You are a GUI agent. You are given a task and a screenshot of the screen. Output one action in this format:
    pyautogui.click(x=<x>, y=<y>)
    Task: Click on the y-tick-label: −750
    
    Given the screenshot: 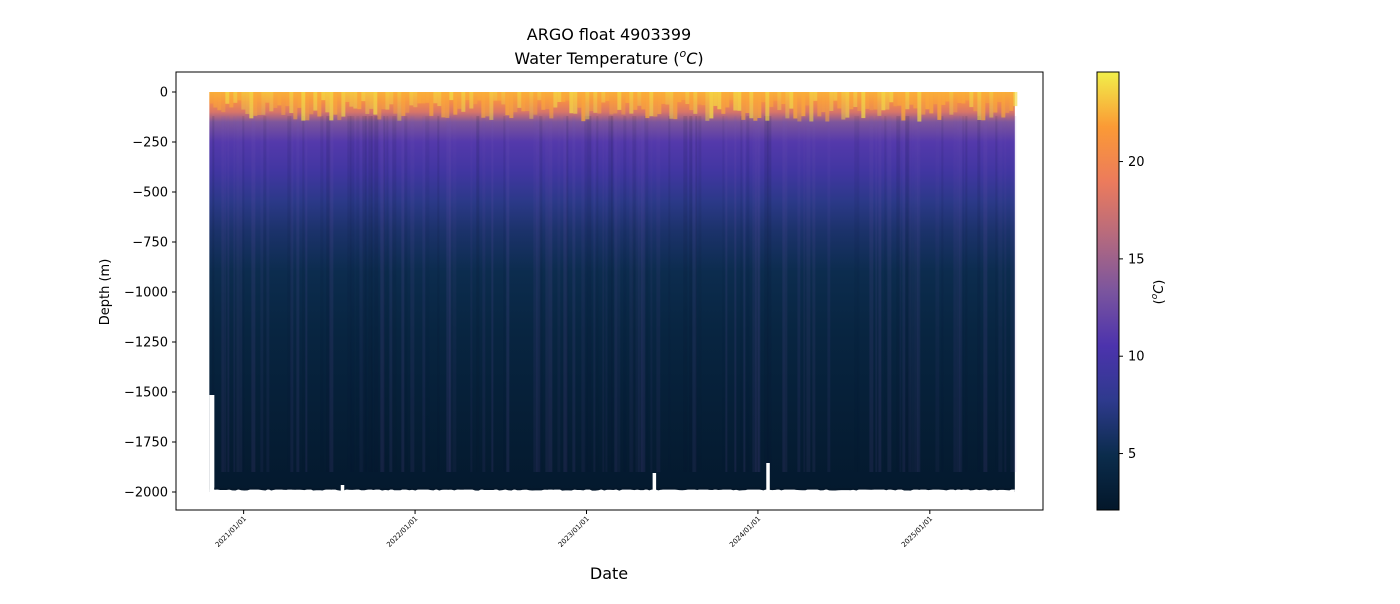 What is the action you would take?
    pyautogui.click(x=150, y=243)
    